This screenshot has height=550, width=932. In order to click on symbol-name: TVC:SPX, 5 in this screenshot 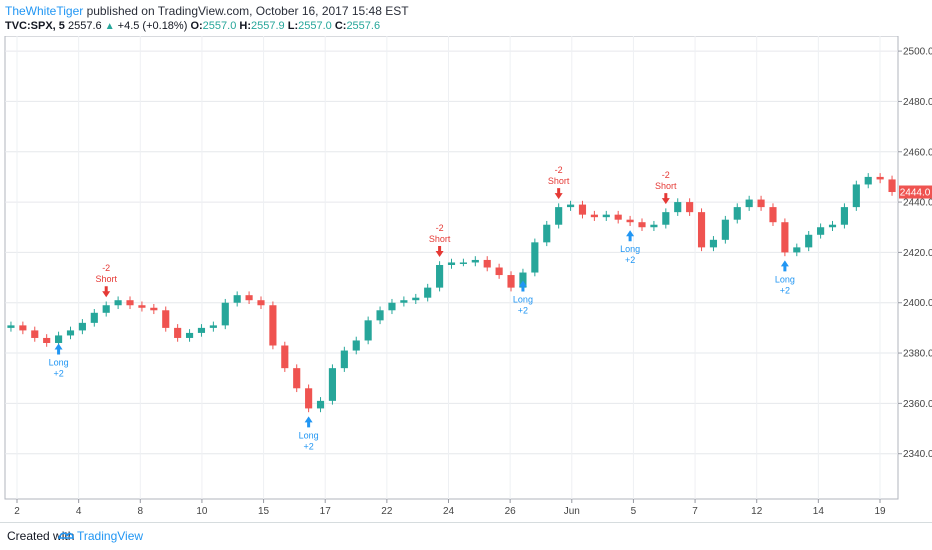, I will do `click(35, 26)`.